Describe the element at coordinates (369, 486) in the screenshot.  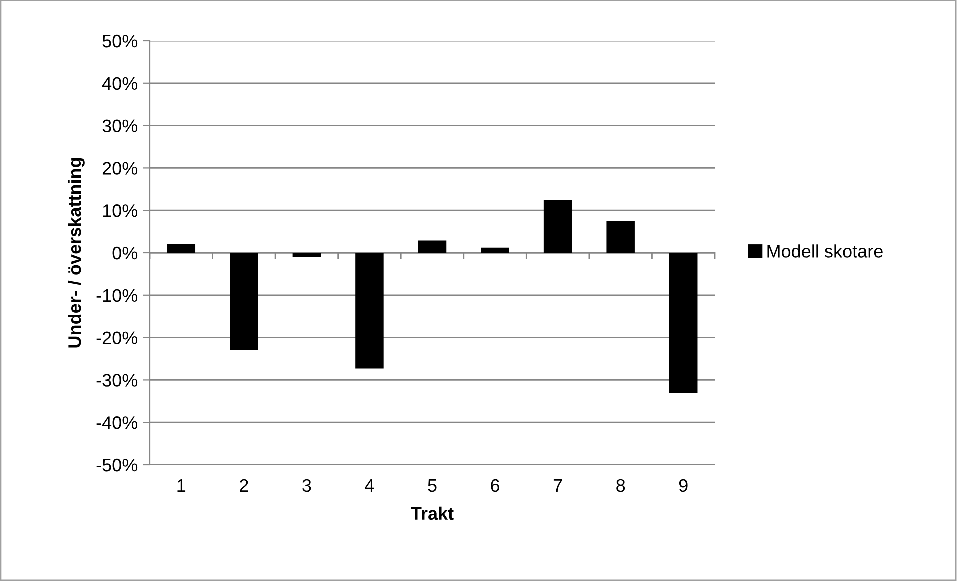
I see `x-tick-label: 4` at that location.